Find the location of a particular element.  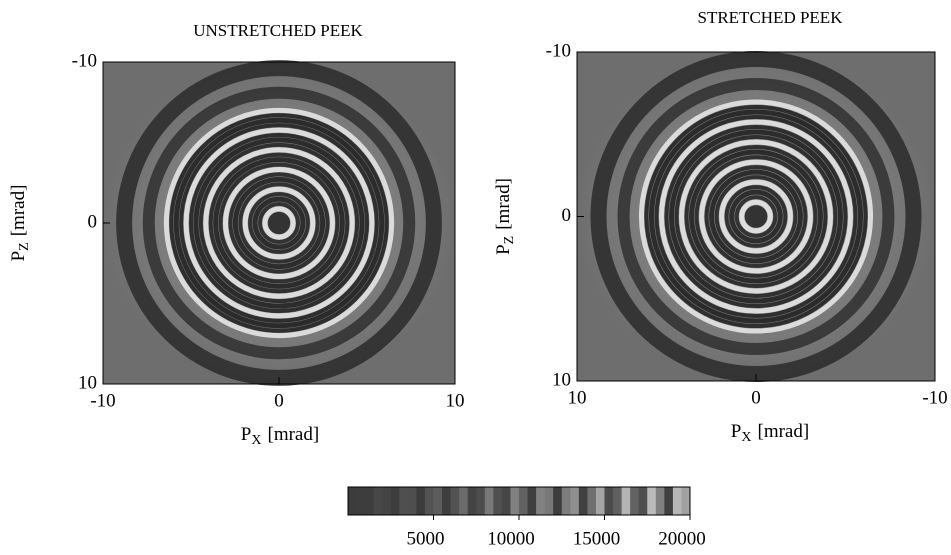

x-axis-label-subscript: X is located at coordinates (746, 437).